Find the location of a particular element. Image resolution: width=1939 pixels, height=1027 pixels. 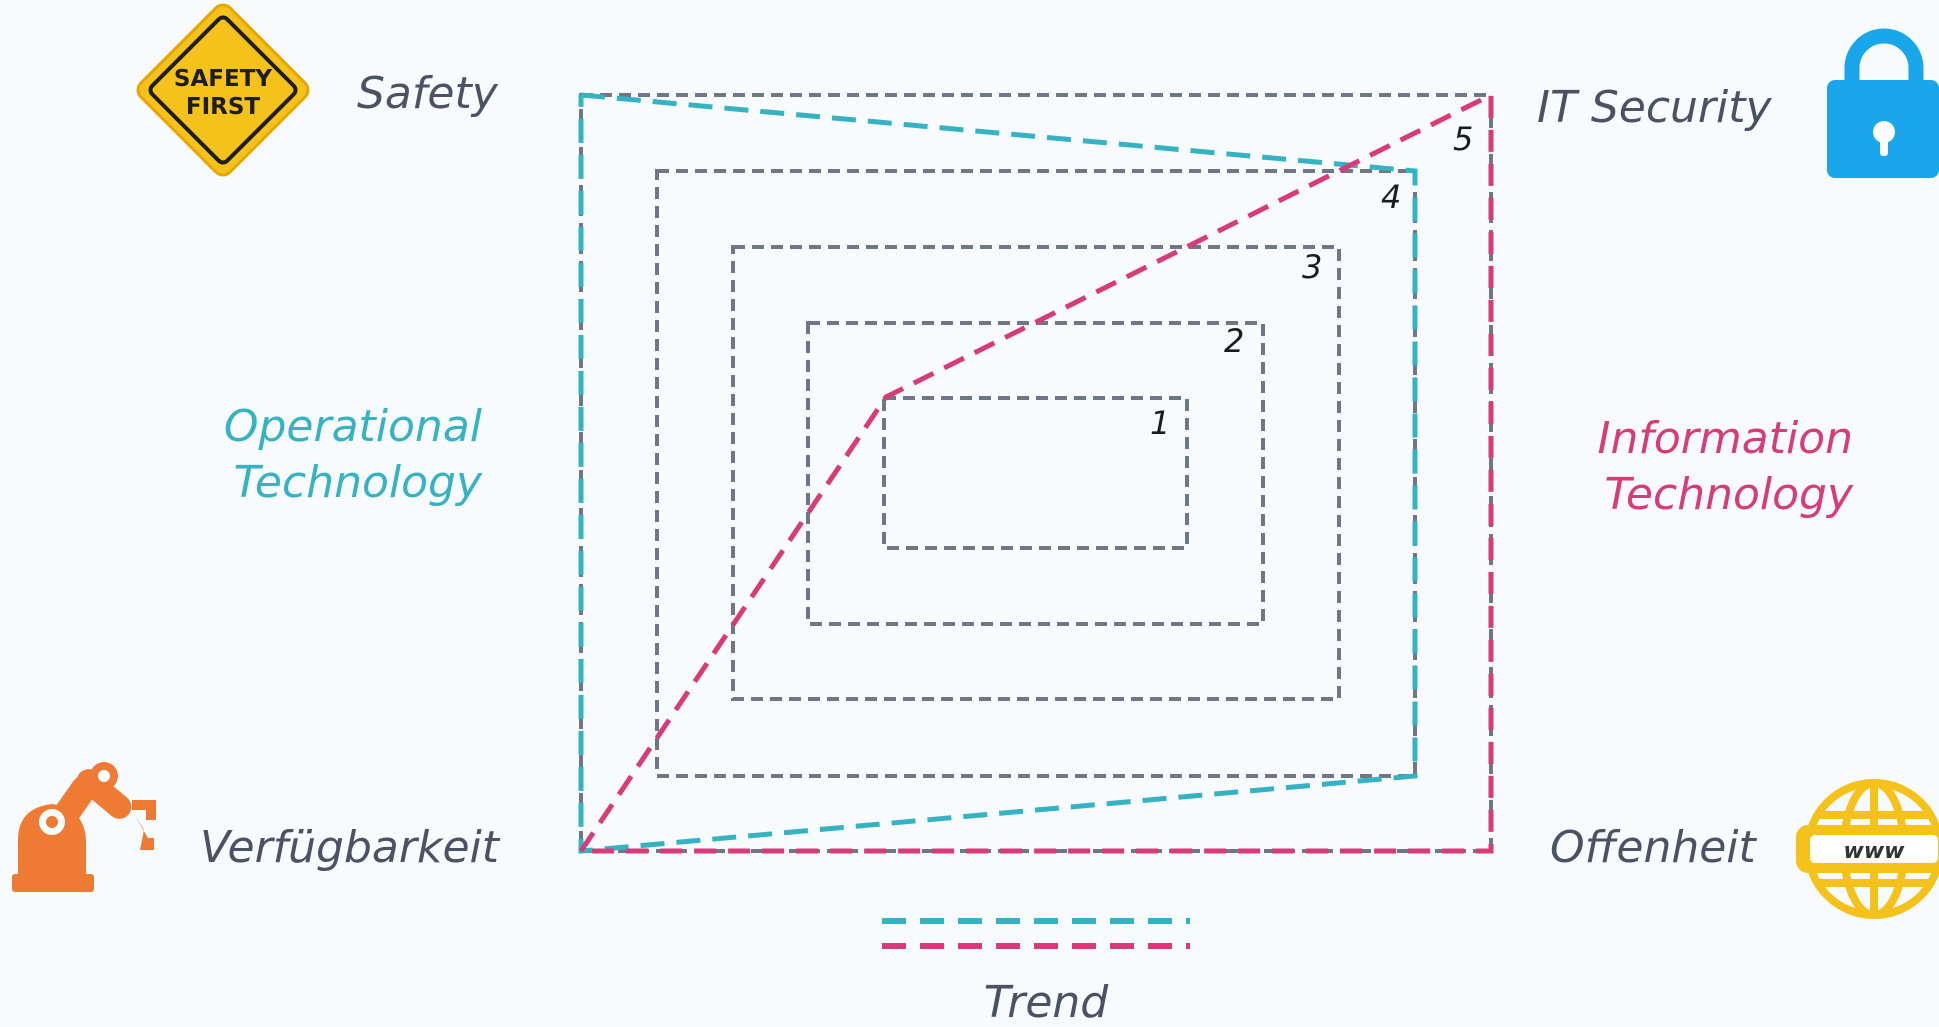

level-number-2: 2 is located at coordinates (1234, 341).